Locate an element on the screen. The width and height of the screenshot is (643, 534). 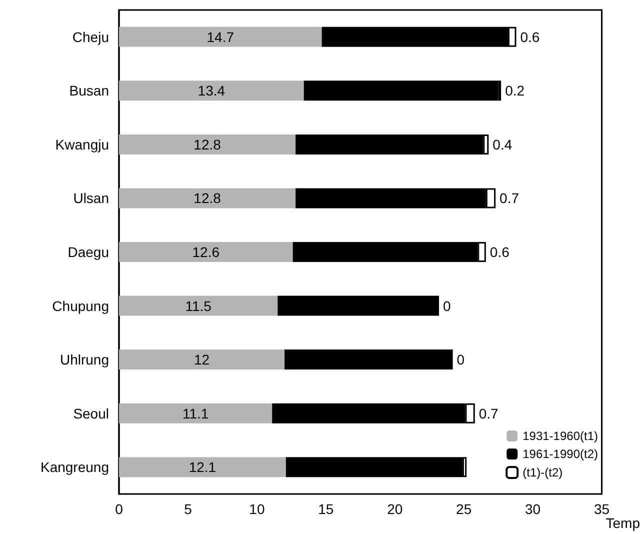
x-tick-label: 5 is located at coordinates (188, 509).